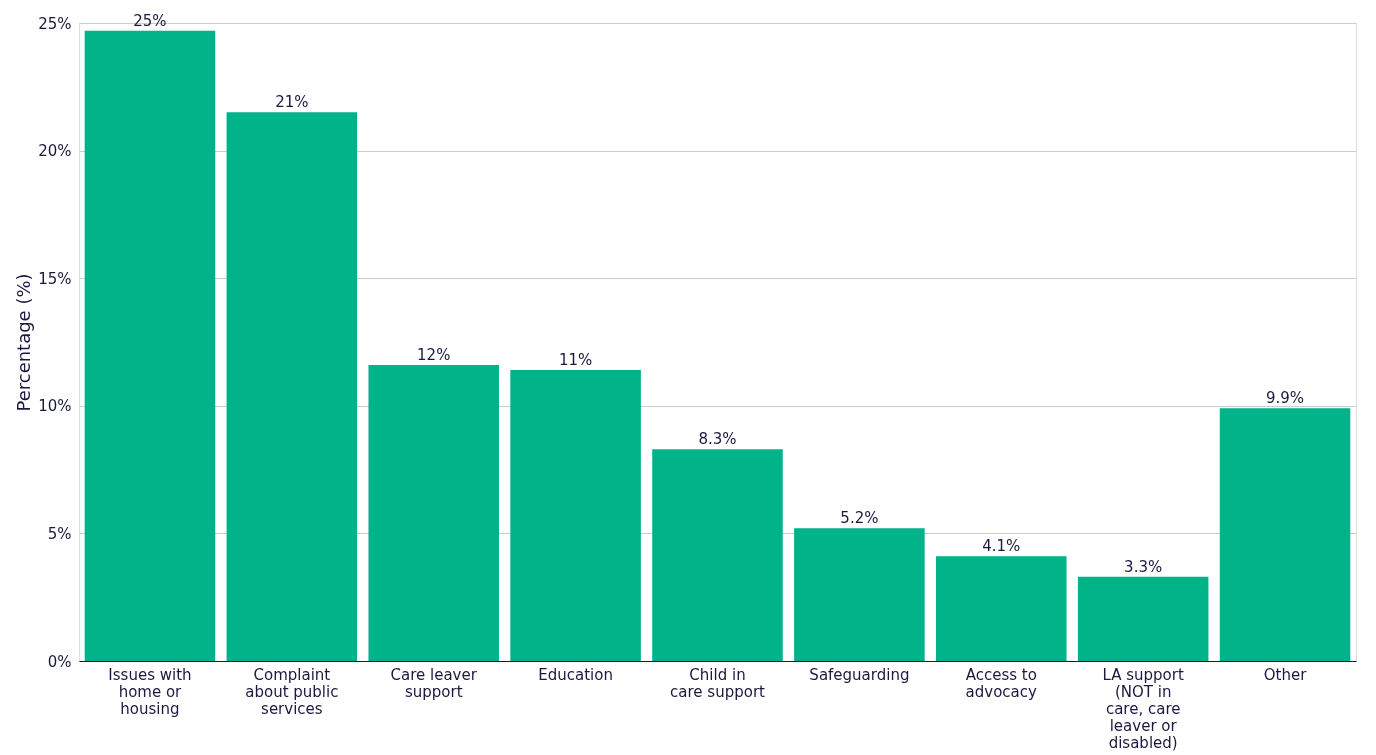 The width and height of the screenshot is (1376, 755). I want to click on data-label: 11%, so click(575, 360).